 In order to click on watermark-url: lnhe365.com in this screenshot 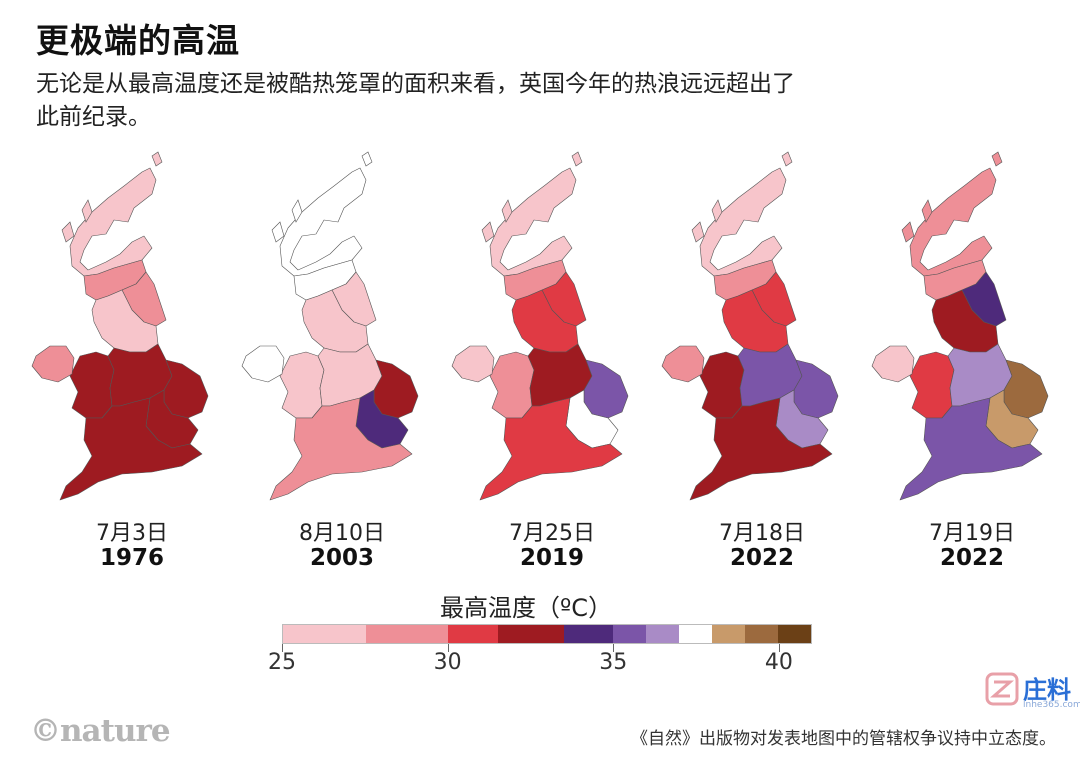, I will do `click(1051, 705)`.